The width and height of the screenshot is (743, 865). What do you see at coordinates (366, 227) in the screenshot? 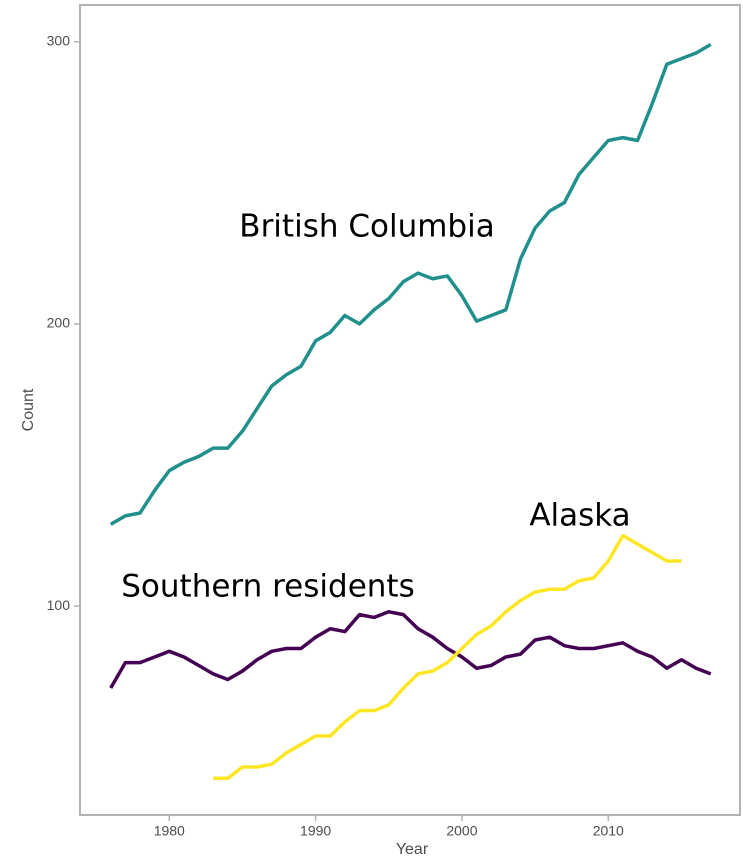
I see `series-label: British Columbia` at bounding box center [366, 227].